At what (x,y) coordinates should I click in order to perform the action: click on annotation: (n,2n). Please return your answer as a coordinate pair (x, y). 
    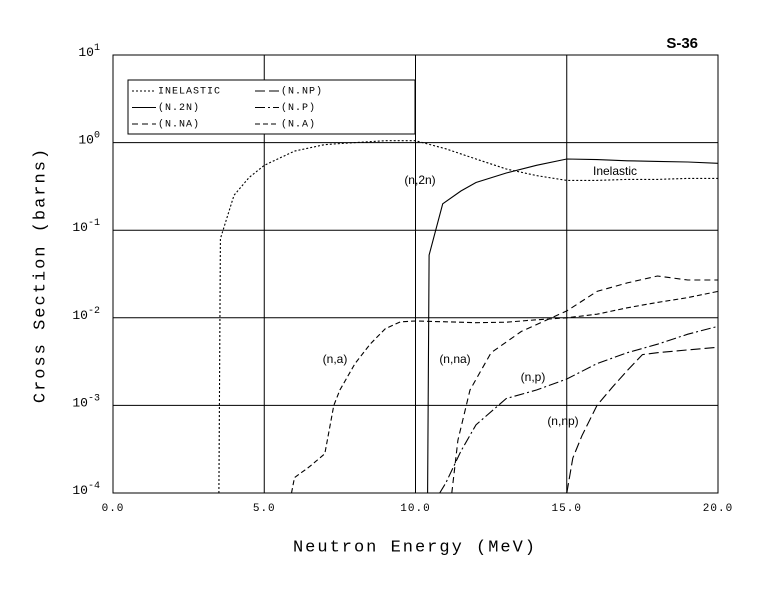
    Looking at the image, I should click on (419, 180).